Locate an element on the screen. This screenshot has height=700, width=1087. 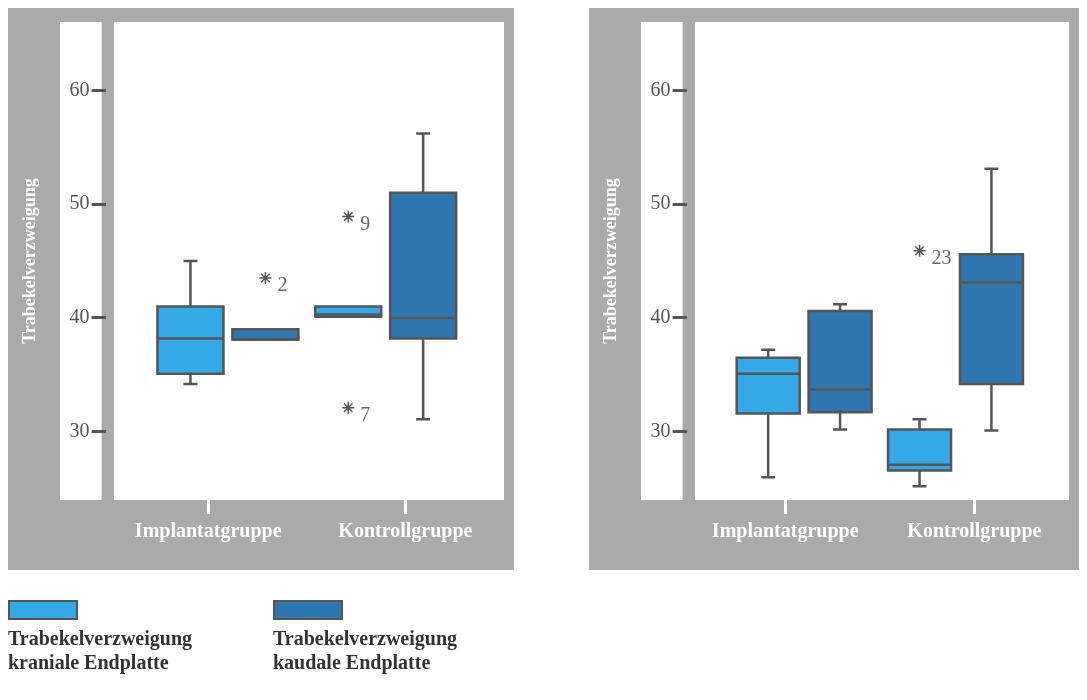
annotation: 9 is located at coordinates (365, 222).